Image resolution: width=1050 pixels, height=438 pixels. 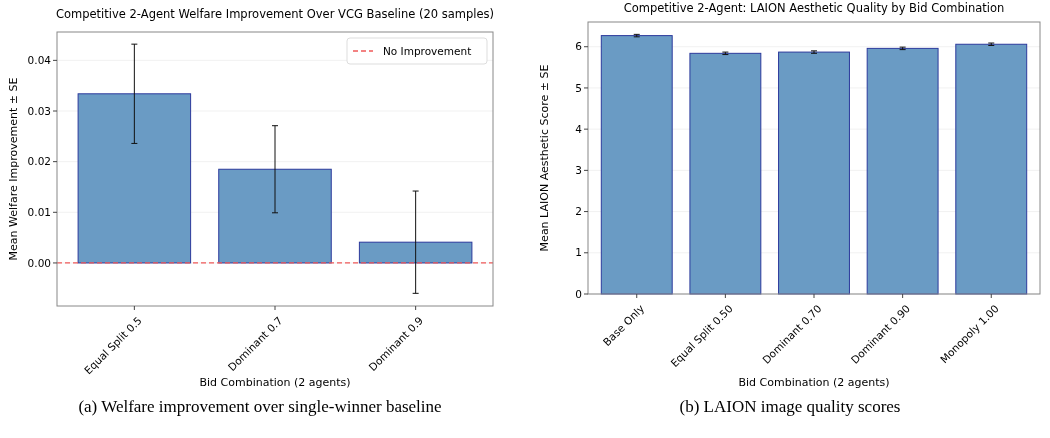 What do you see at coordinates (275, 14) in the screenshot?
I see `chart-title: Competitive 2-Agent Welfare Improvement Over VCG Baseline (20 samples)` at bounding box center [275, 14].